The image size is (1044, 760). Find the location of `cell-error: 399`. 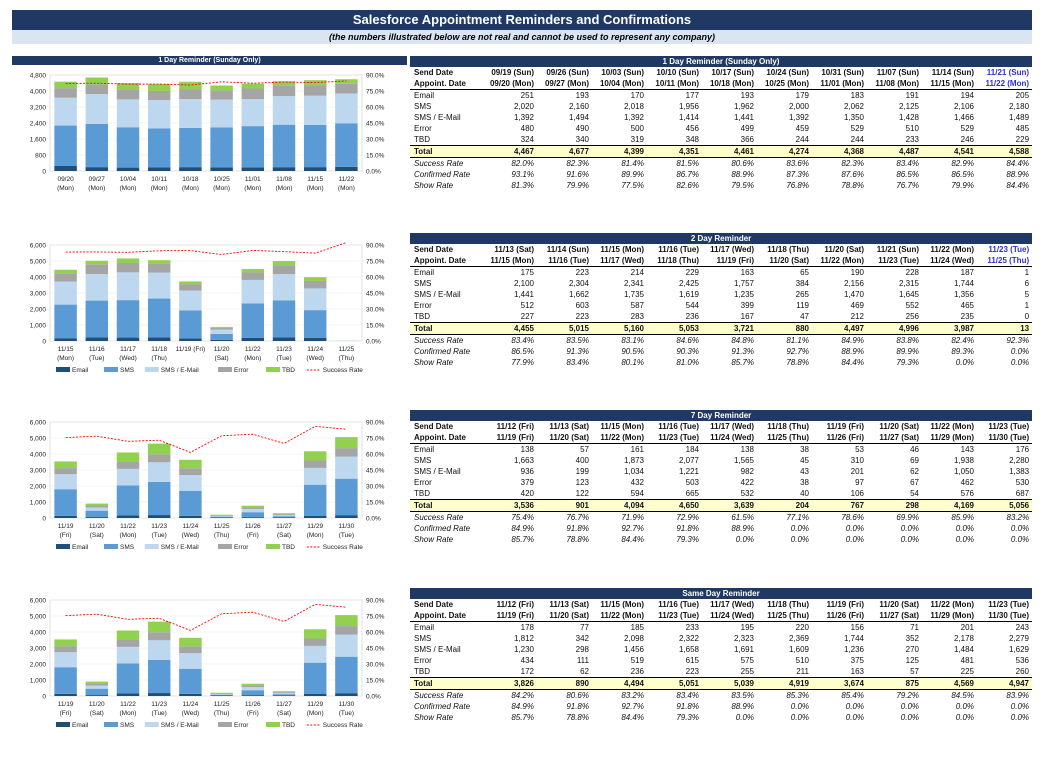

cell-error: 399 is located at coordinates (747, 305).